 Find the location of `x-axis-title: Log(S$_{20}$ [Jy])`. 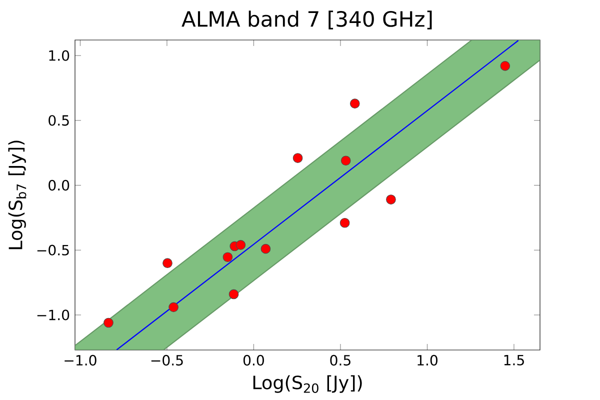

x-axis-title: Log(S$_{20}$ [Jy]) is located at coordinates (307, 384).